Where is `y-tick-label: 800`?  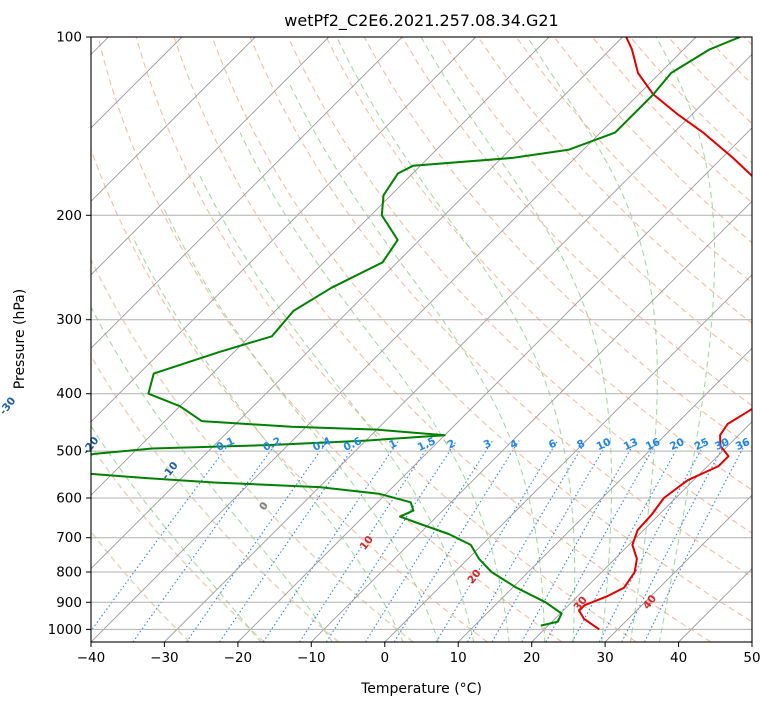
y-tick-label: 800 is located at coordinates (69, 573).